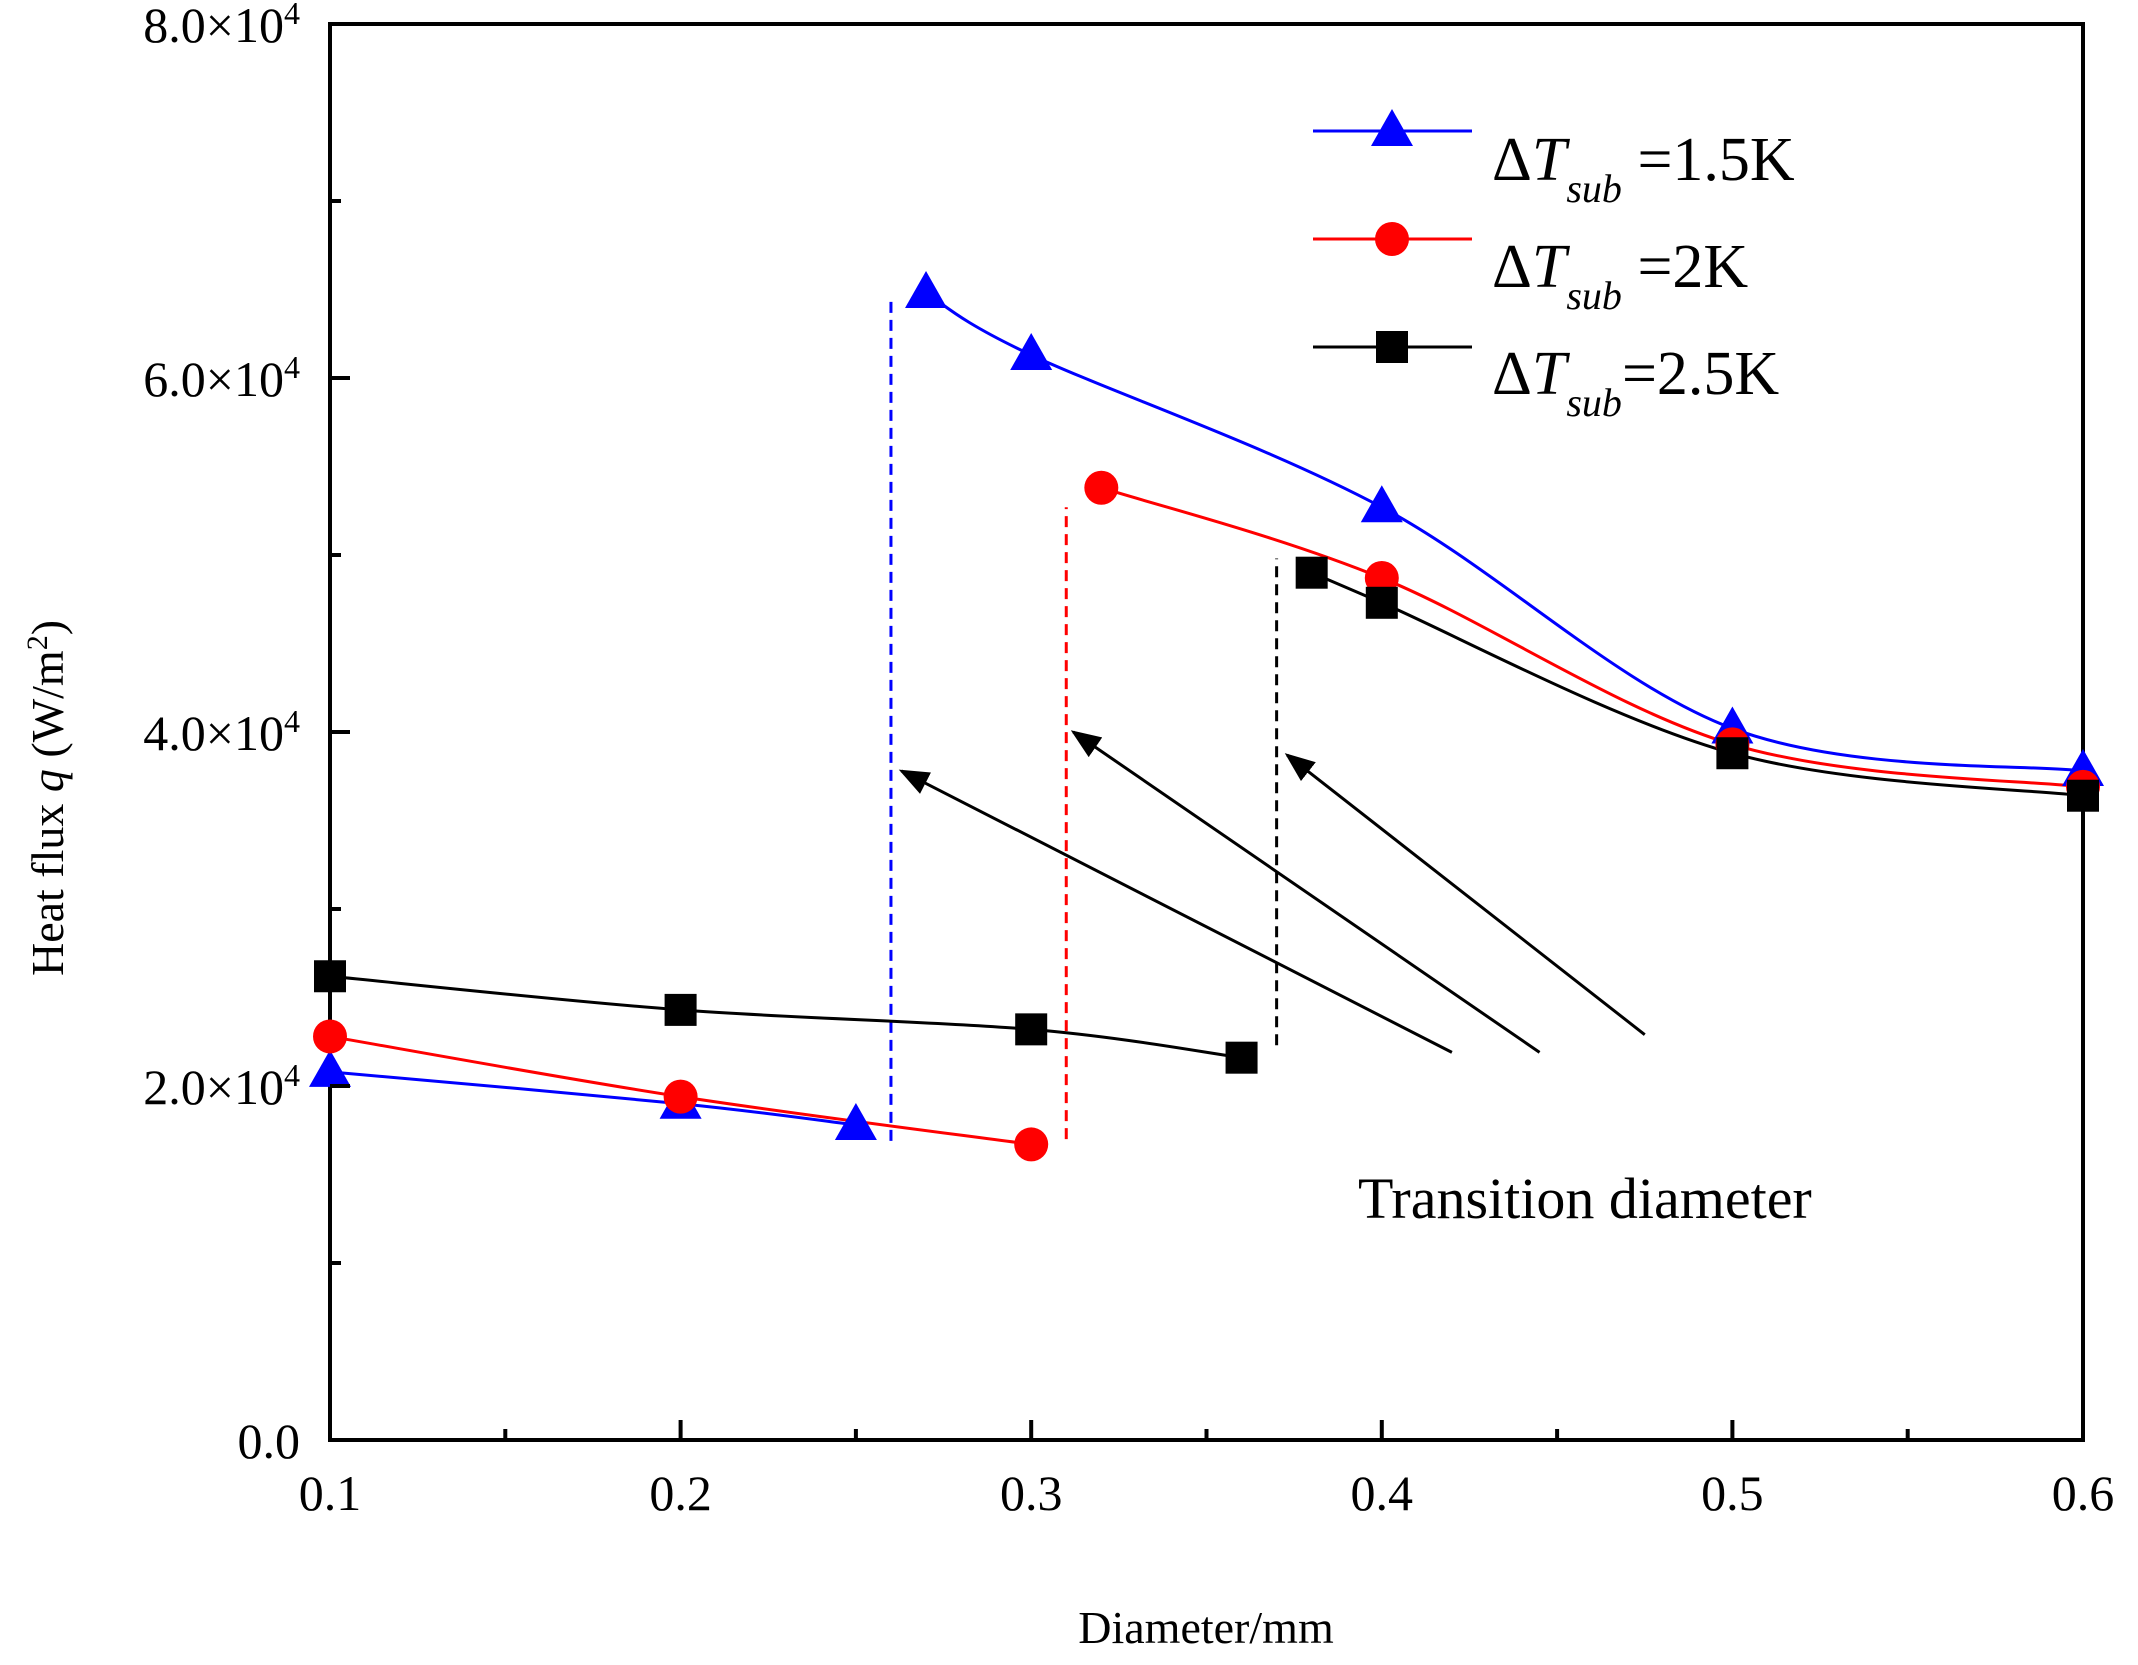 This screenshot has height=1665, width=2138. Describe the element at coordinates (1620, 275) in the screenshot. I see `legend-label-circle: ΔTsub =2K` at that location.